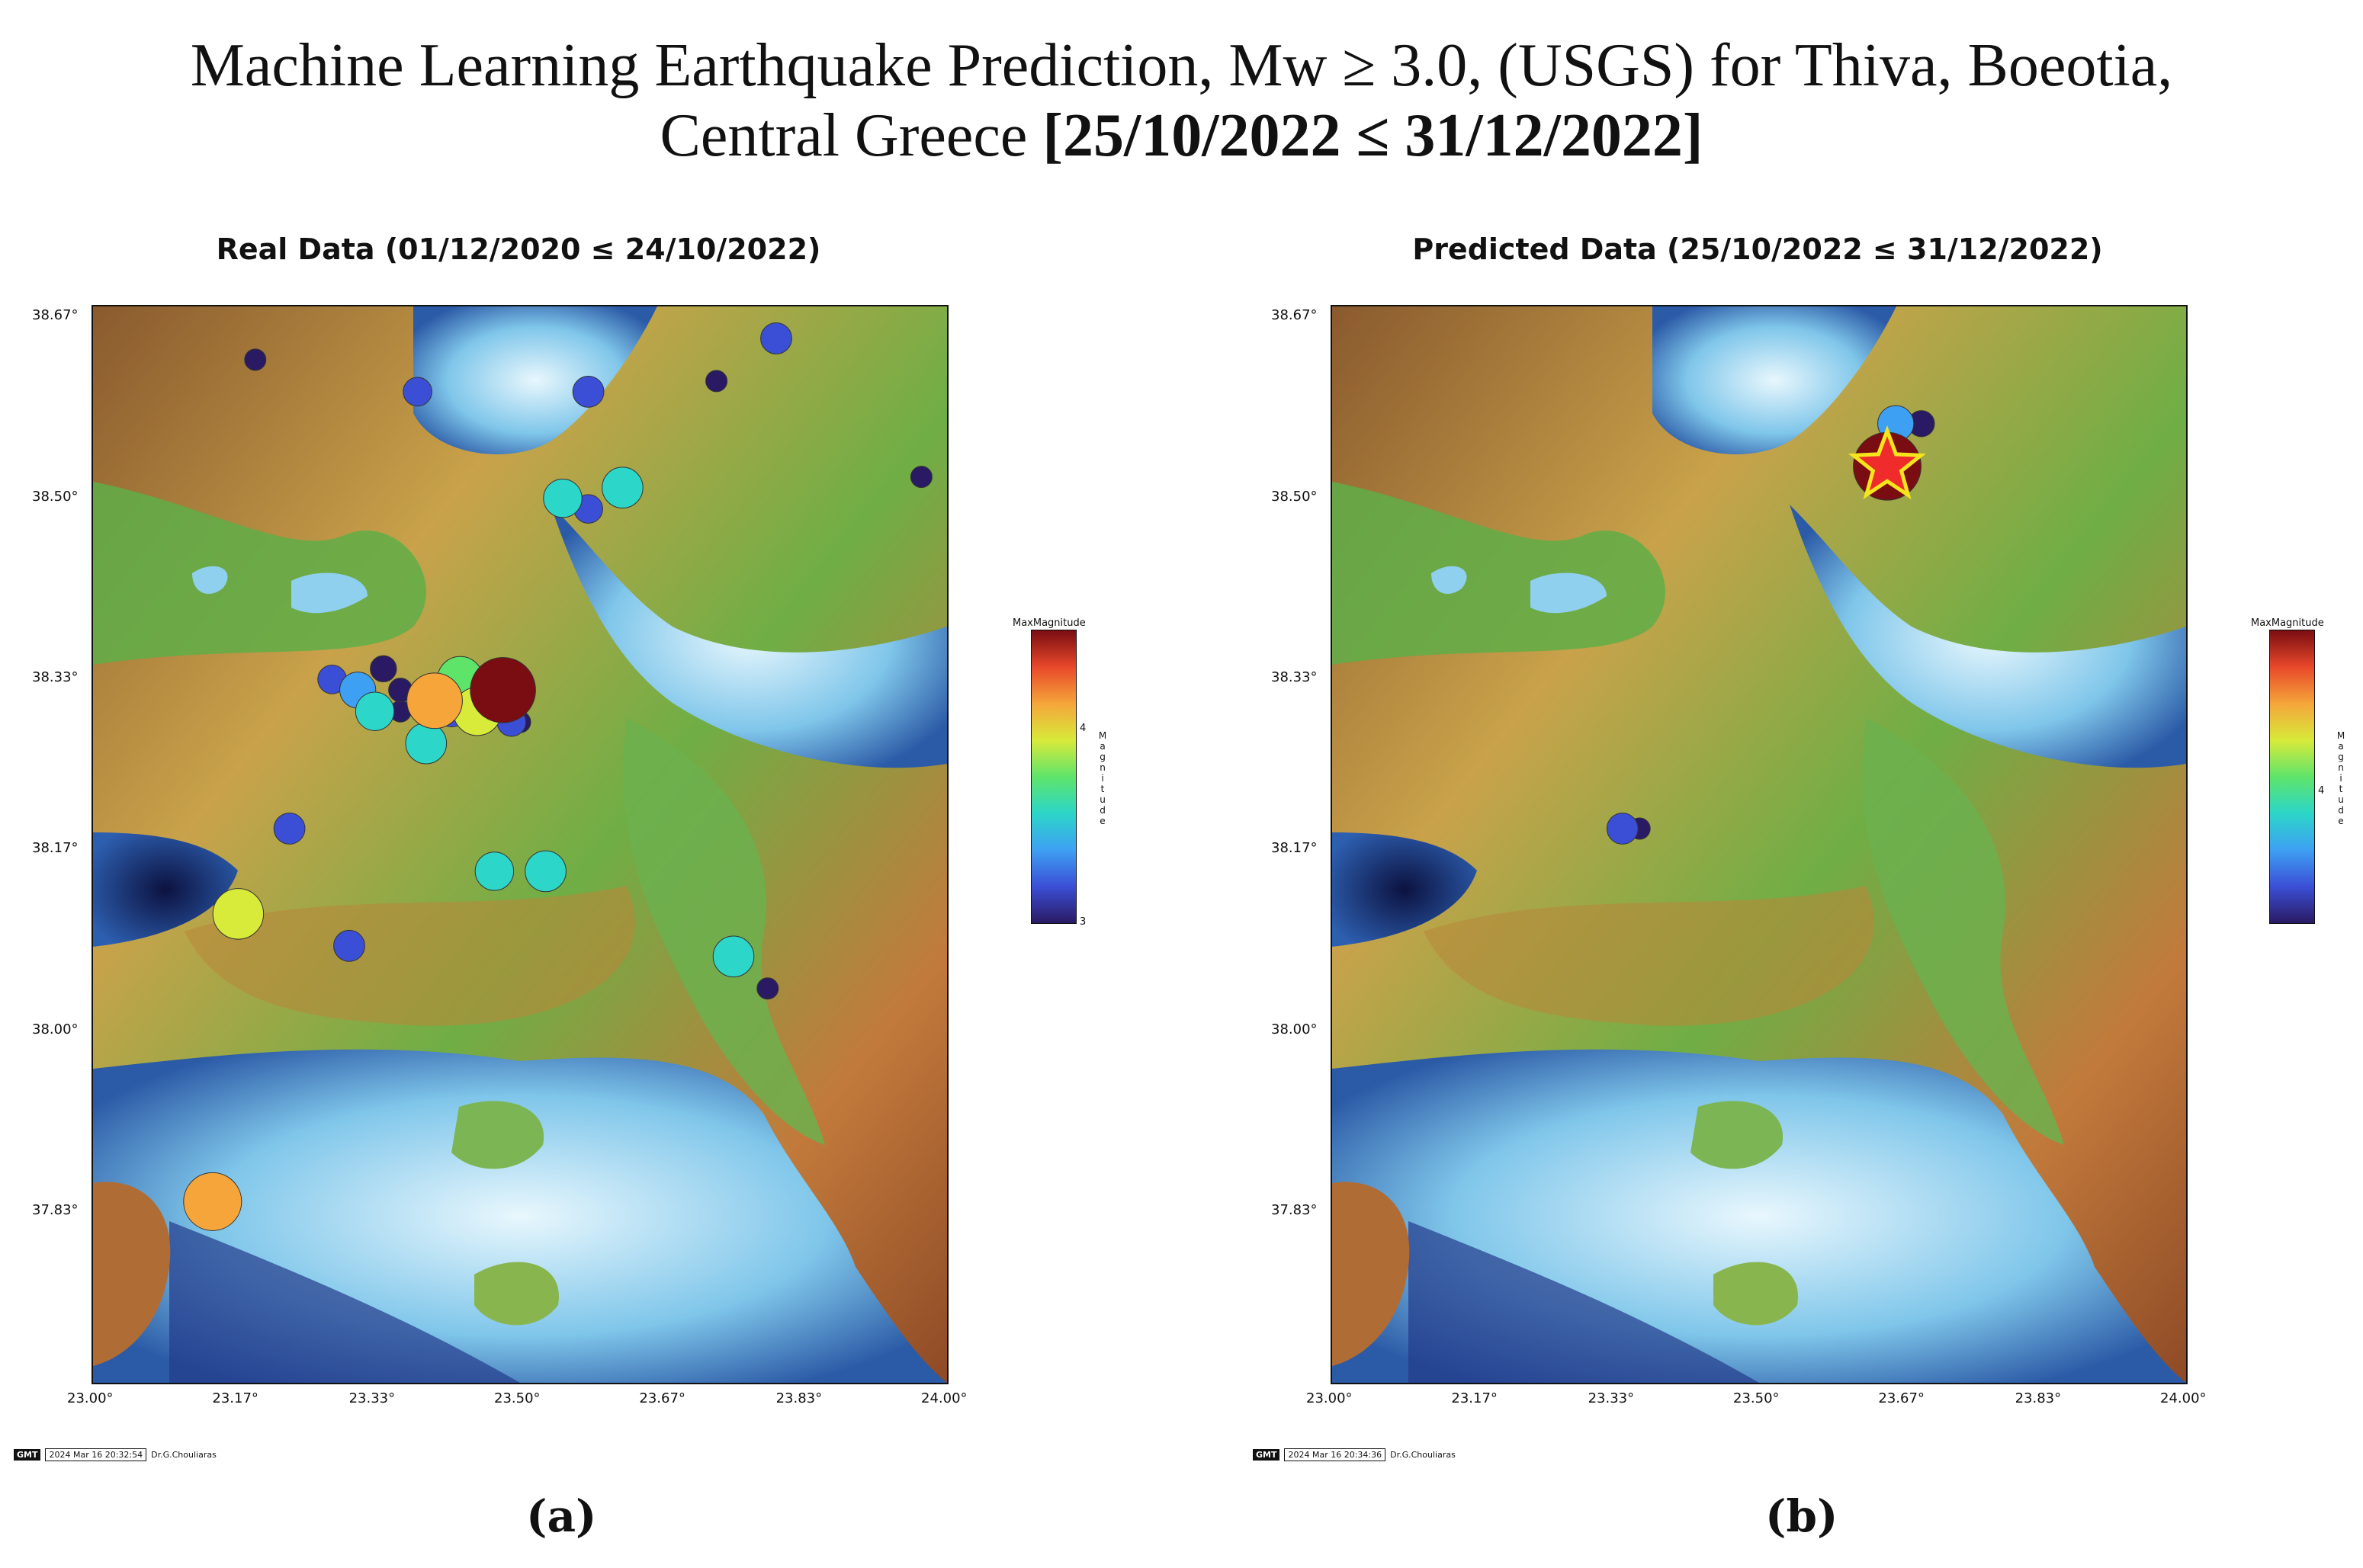 Image resolution: width=2363 pixels, height=1568 pixels. Describe the element at coordinates (235, 1398) in the screenshot. I see `panel-a-lon-tick-label: 23.17°` at that location.